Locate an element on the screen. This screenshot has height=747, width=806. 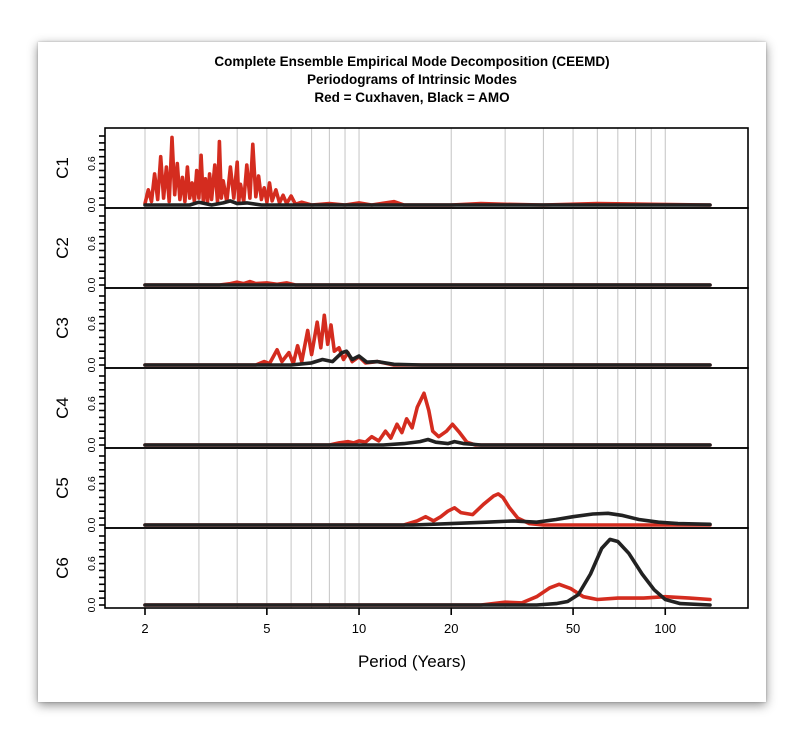
panel-label-c4: C4 is located at coordinates (62, 408).